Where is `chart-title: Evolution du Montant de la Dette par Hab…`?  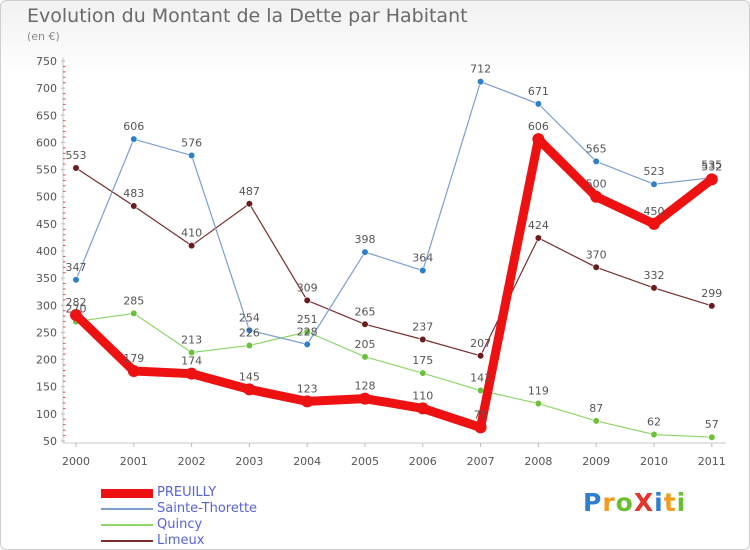
chart-title: Evolution du Montant de la Dette par Hab… is located at coordinates (247, 16).